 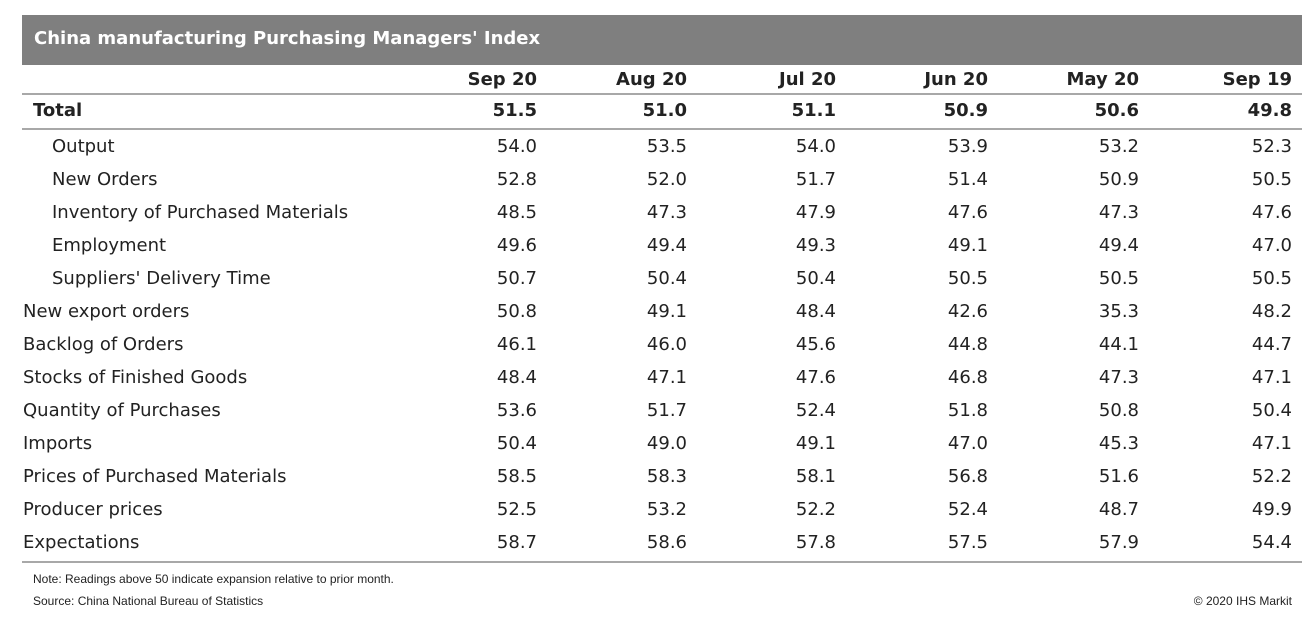 I want to click on footer-copyright: © 2020 IHS Markit, so click(x=1242, y=601).